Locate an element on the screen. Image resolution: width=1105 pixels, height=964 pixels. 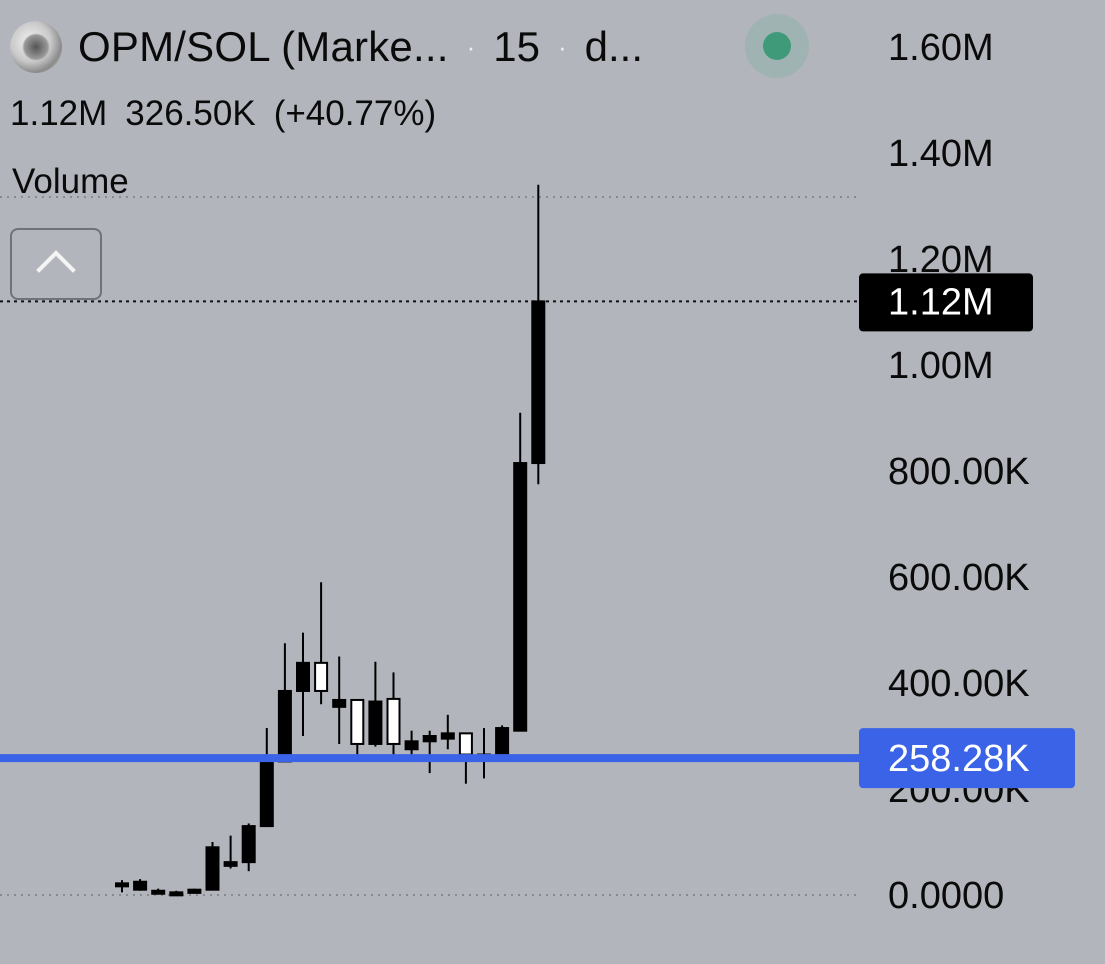
price-level-badge is located at coordinates (967, 758).